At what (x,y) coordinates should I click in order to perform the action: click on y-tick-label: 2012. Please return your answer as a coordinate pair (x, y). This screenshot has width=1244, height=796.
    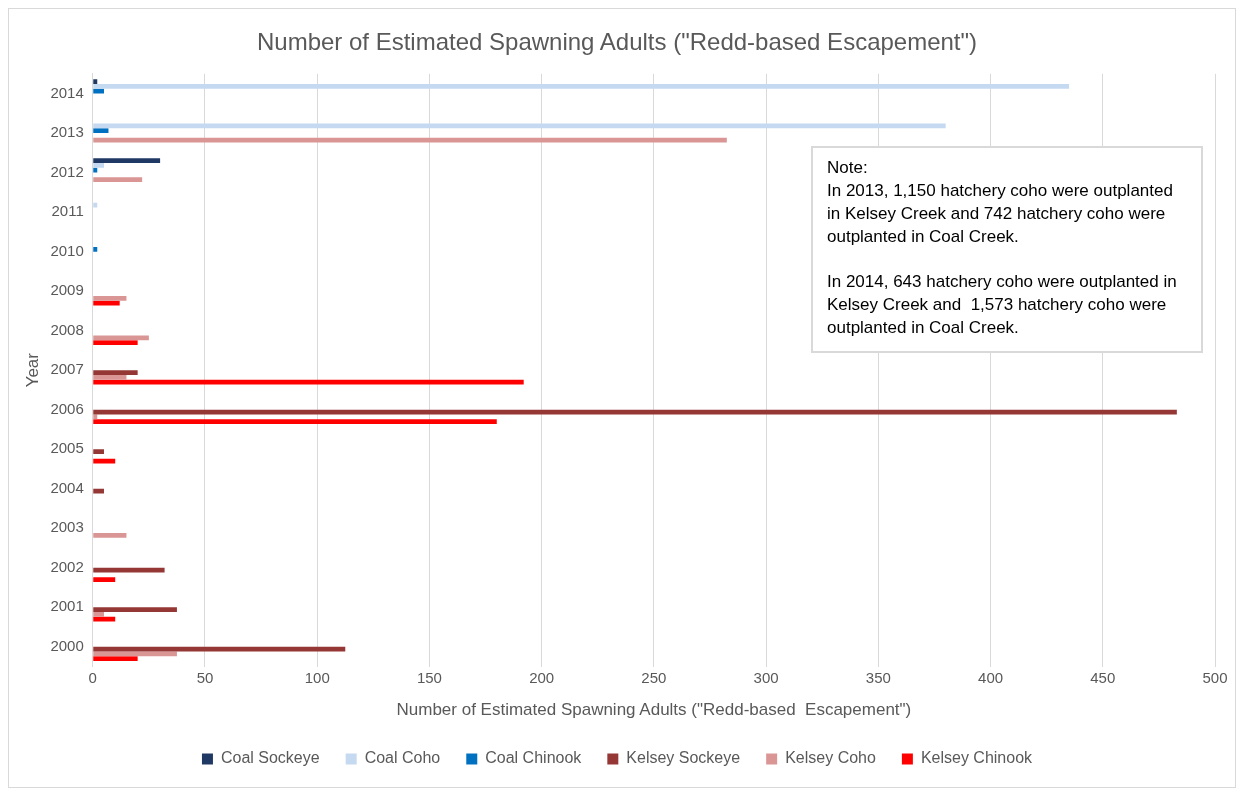
    Looking at the image, I should click on (67, 171).